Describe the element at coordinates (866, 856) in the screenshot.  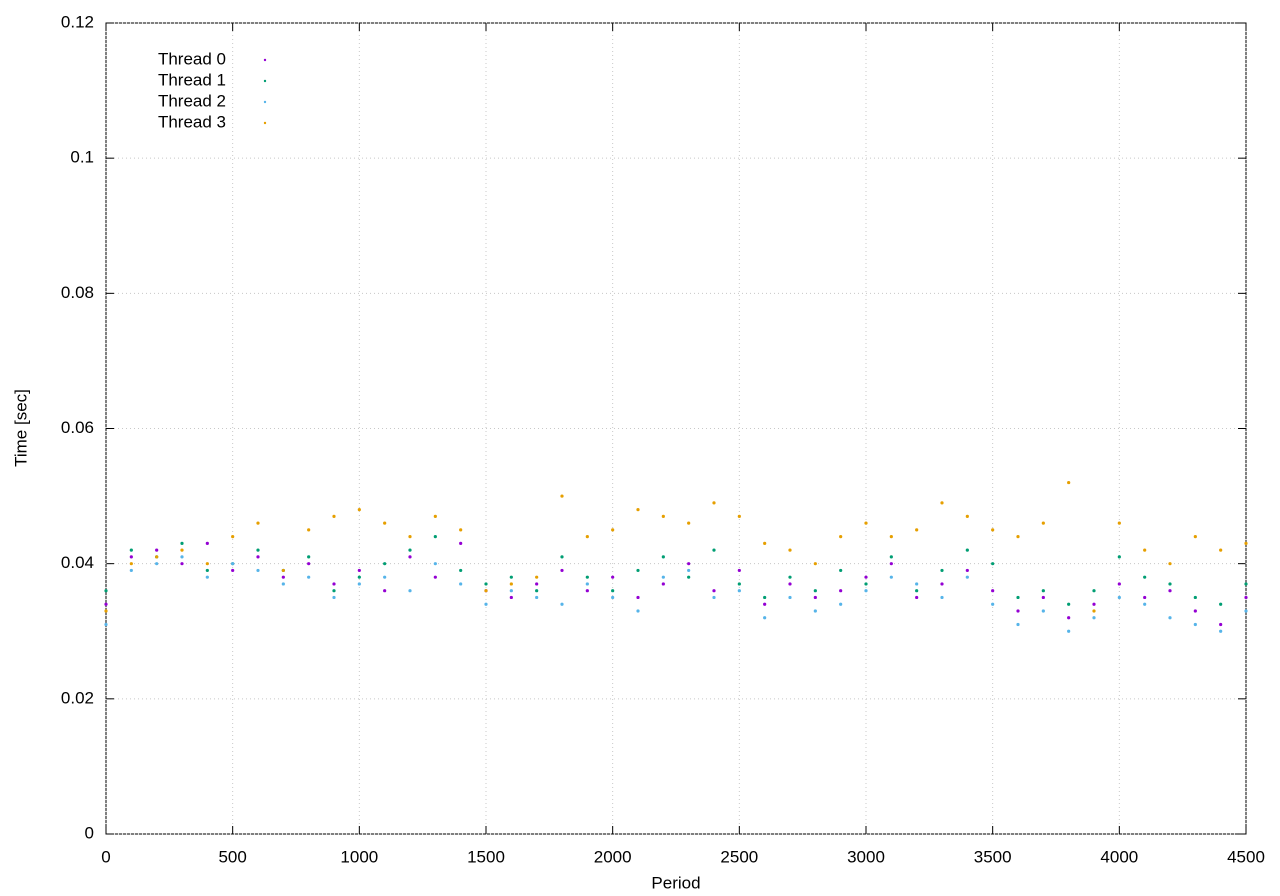
I see `x-tick-label: 3000` at that location.